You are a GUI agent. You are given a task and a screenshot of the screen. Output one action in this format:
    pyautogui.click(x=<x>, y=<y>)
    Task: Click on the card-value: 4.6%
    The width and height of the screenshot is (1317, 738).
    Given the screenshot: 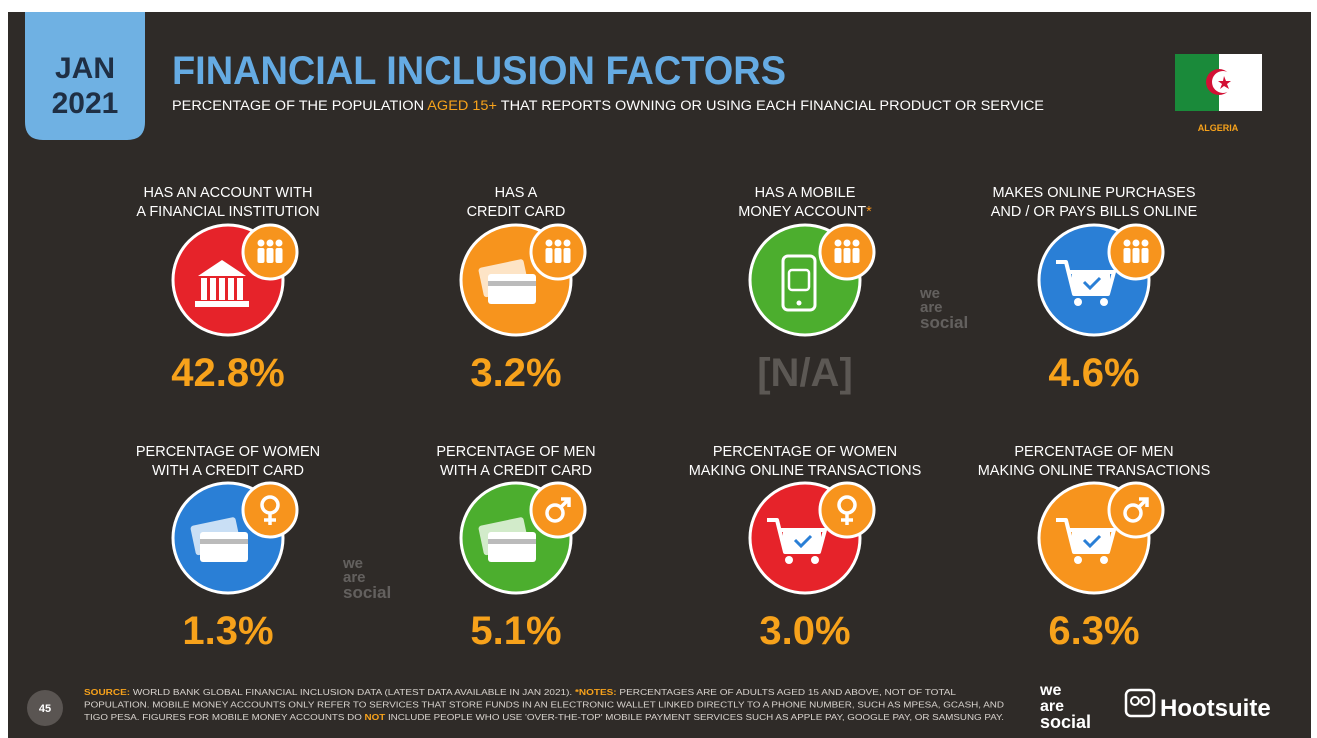 What is the action you would take?
    pyautogui.click(x=1093, y=373)
    